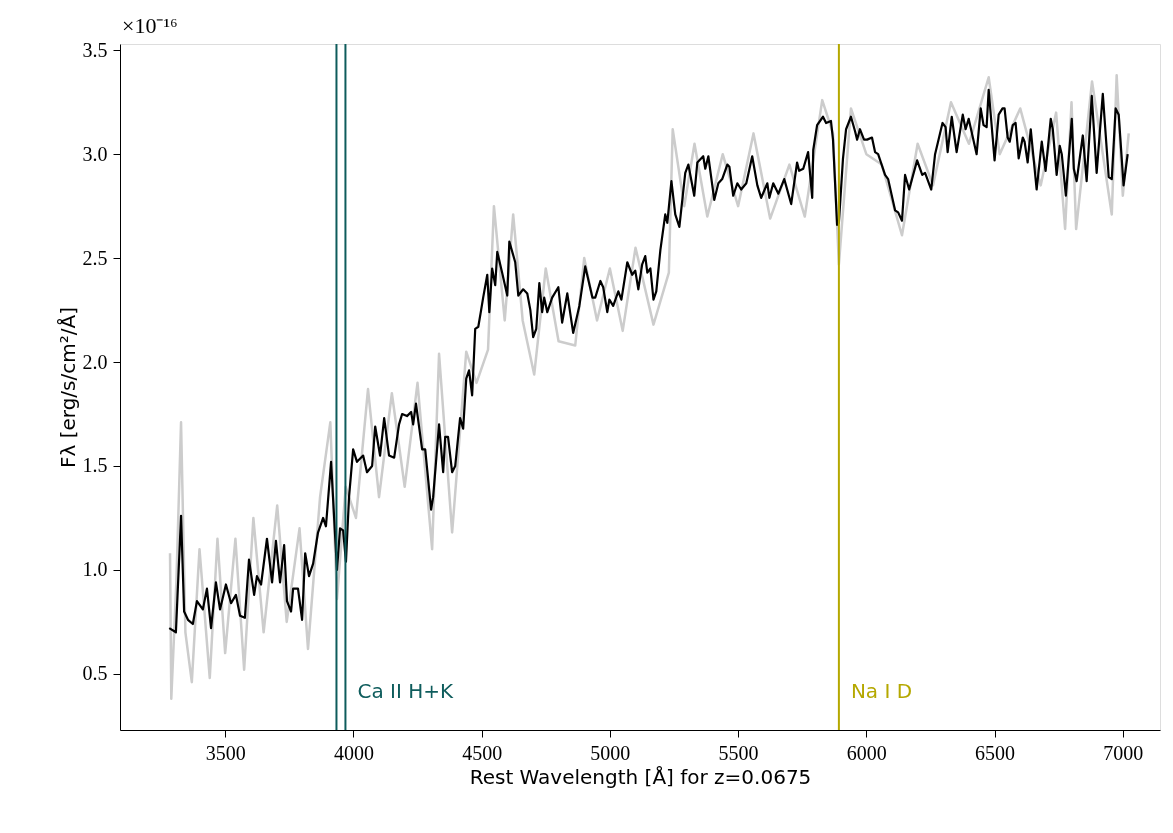  Describe the element at coordinates (995, 752) in the screenshot. I see `x-tick-label: 6500` at that location.